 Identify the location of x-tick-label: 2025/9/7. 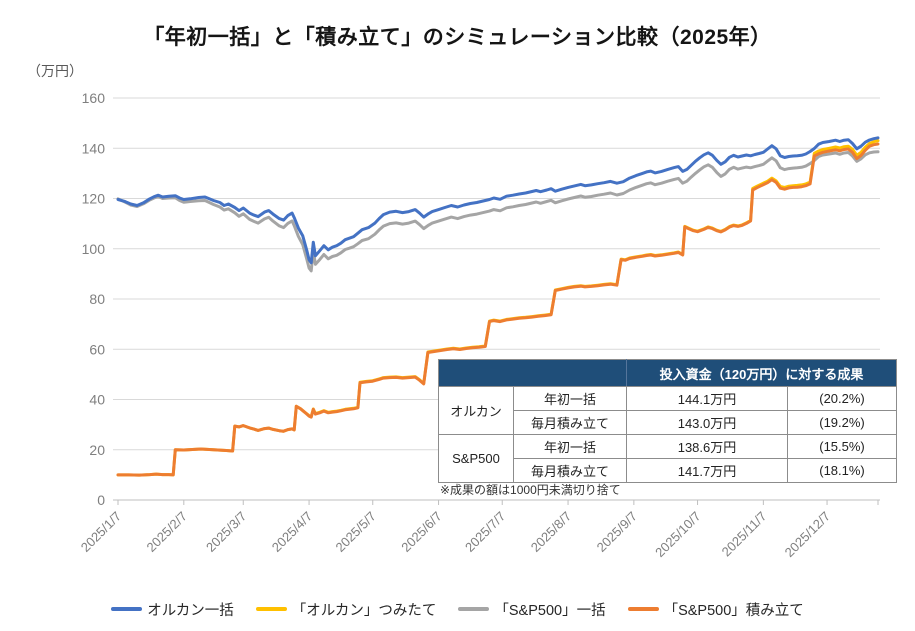
(617, 532).